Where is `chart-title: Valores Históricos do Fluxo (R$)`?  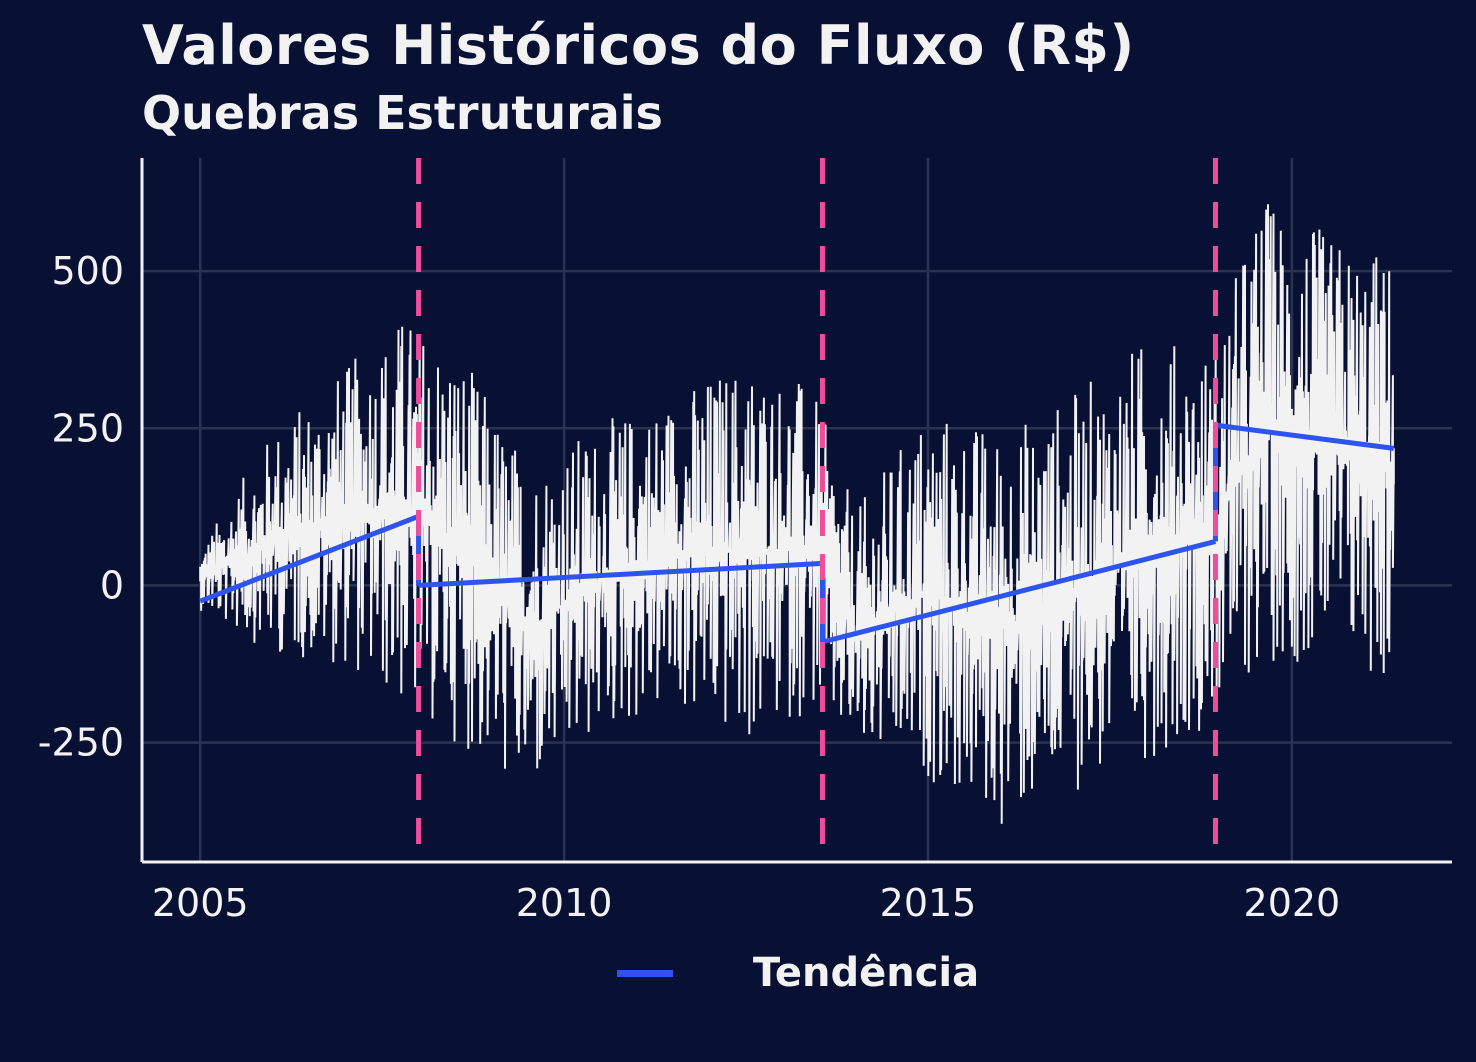 chart-title: Valores Históricos do Fluxo (R$) is located at coordinates (638, 45).